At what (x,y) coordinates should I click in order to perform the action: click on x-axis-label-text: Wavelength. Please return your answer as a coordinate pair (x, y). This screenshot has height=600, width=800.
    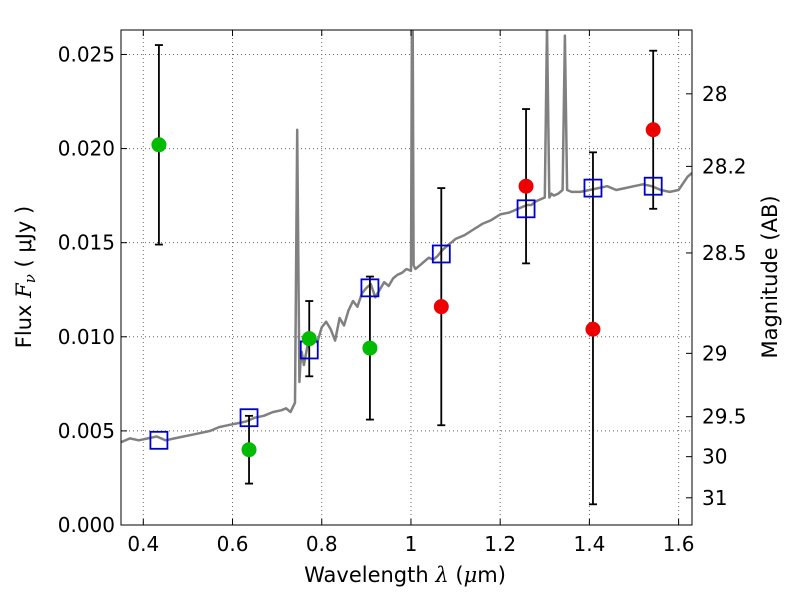
    Looking at the image, I should click on (366, 575).